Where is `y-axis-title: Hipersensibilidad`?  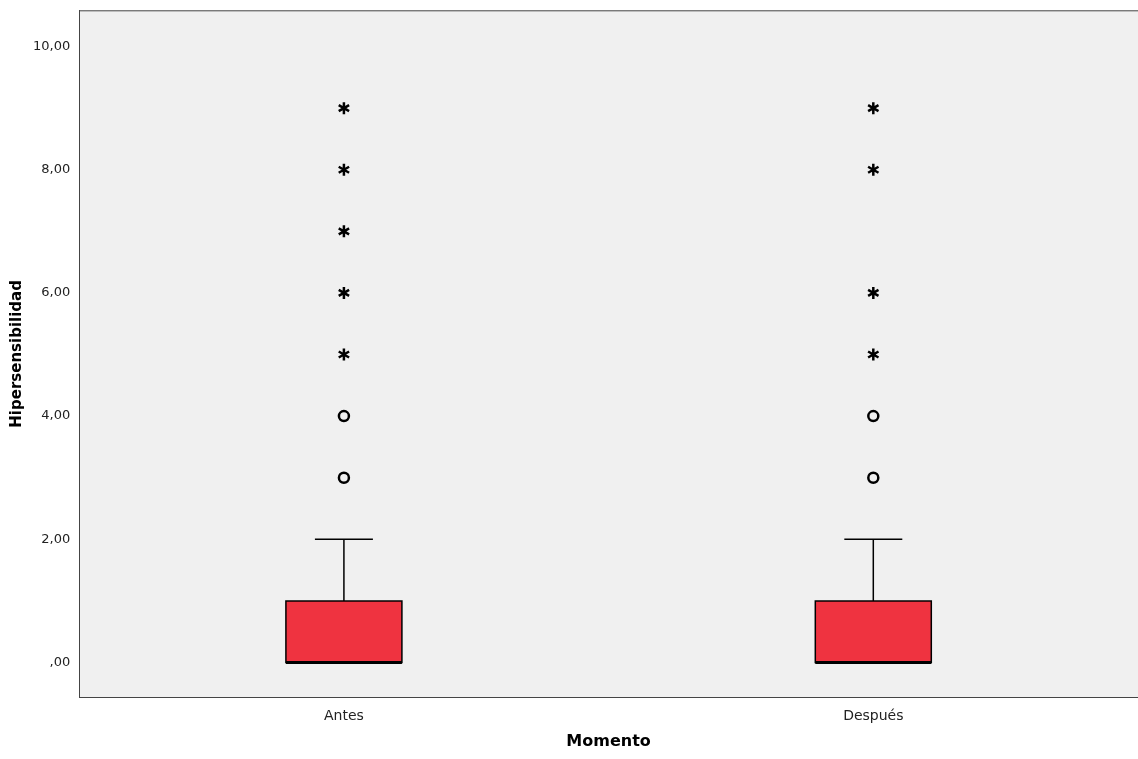 y-axis-title: Hipersensibilidad is located at coordinates (15, 354).